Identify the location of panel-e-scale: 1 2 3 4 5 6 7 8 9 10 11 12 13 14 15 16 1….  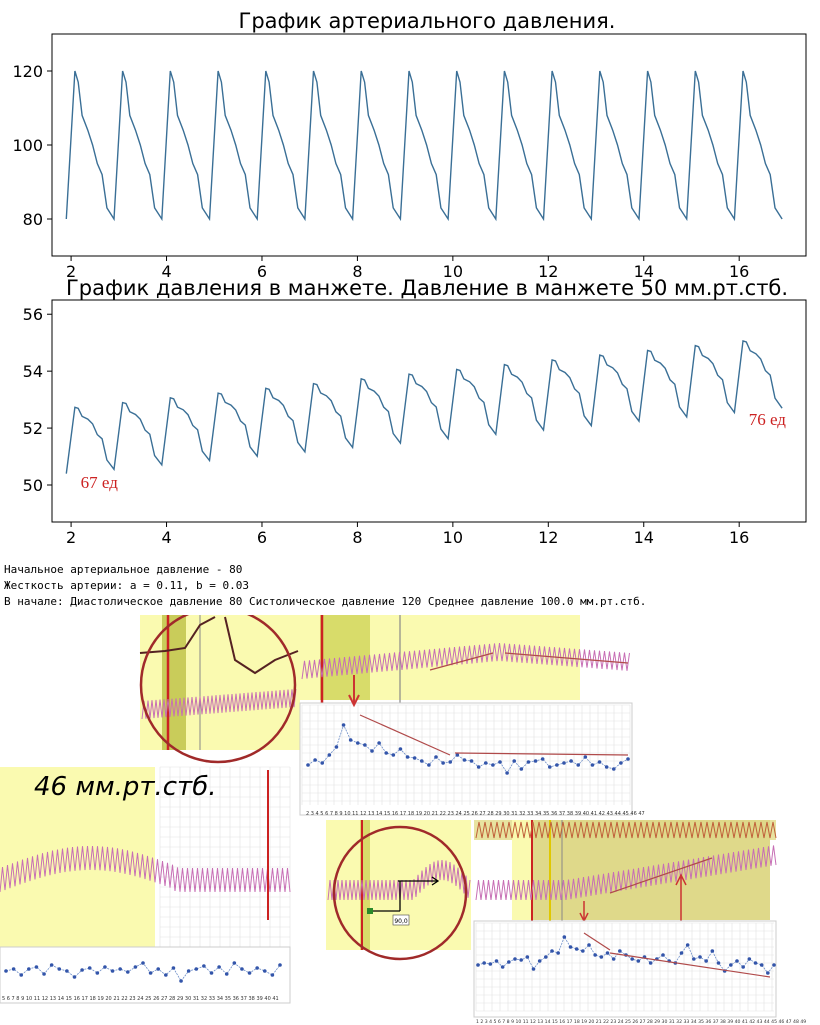
(641, 1022).